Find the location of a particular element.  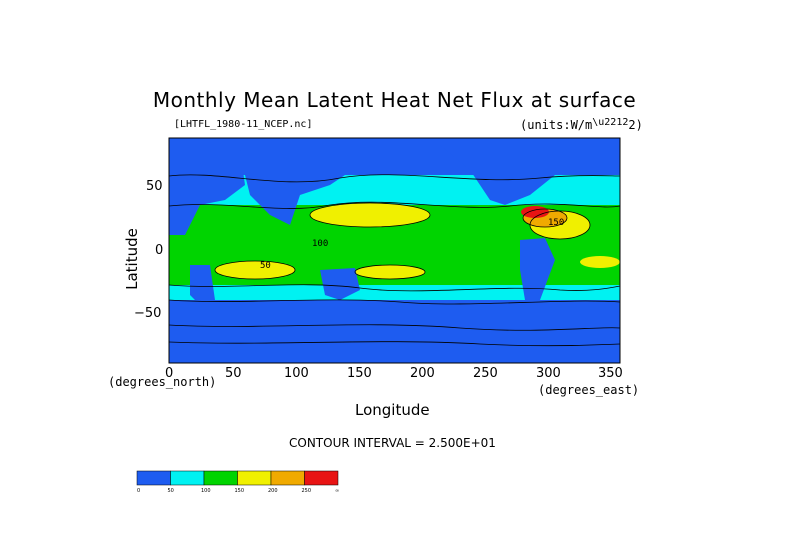

x-tick-250: 250 is located at coordinates (485, 373).